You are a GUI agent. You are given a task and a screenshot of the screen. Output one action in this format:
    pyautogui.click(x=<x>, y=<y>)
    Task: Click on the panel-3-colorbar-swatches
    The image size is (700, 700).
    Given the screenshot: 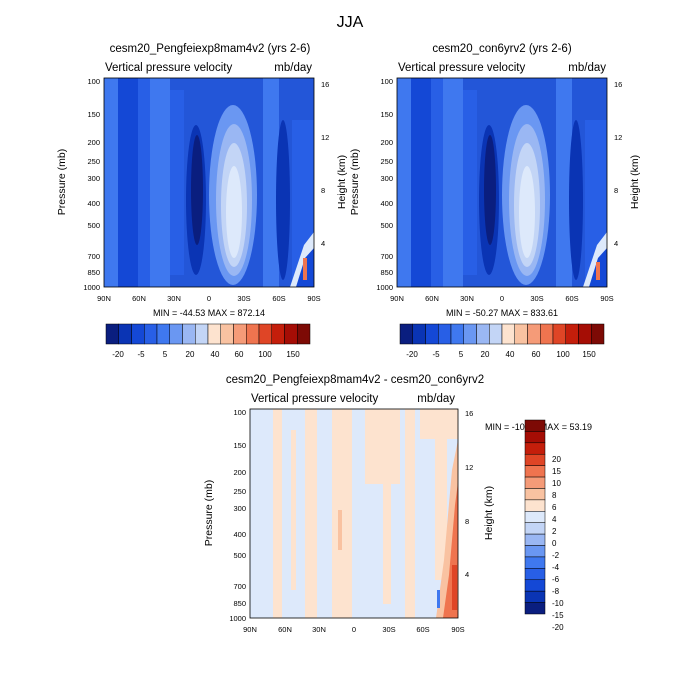 What is the action you would take?
    pyautogui.click(x=535, y=517)
    